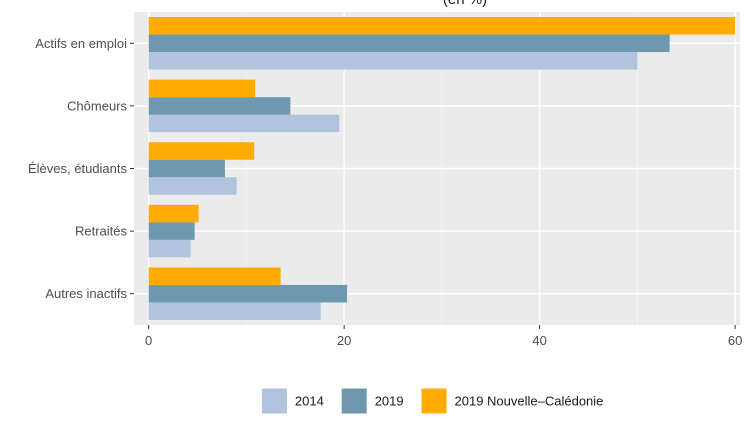 The width and height of the screenshot is (747, 425). Describe the element at coordinates (389, 401) in the screenshot. I see `legend-label: 2019` at that location.